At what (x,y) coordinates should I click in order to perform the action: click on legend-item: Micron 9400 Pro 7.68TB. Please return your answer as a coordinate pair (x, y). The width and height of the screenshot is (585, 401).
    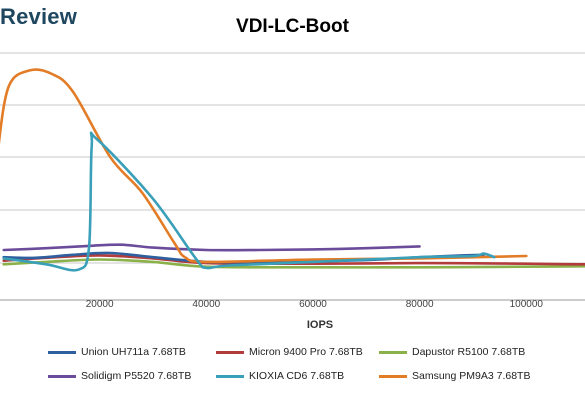
    Looking at the image, I should click on (289, 352).